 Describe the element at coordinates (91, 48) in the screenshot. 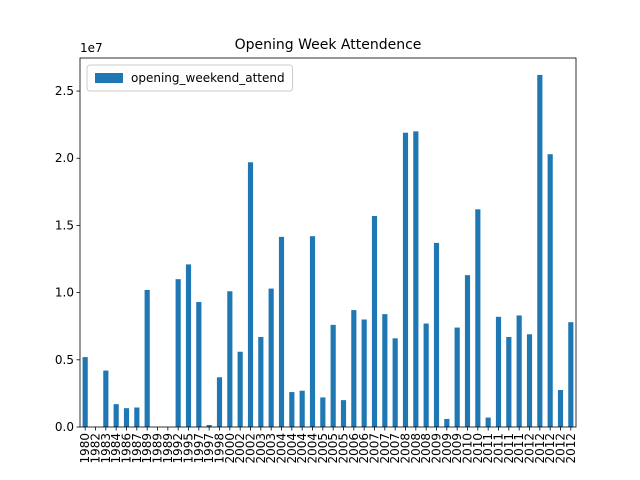

I see `y-offset-label: 1e7` at that location.